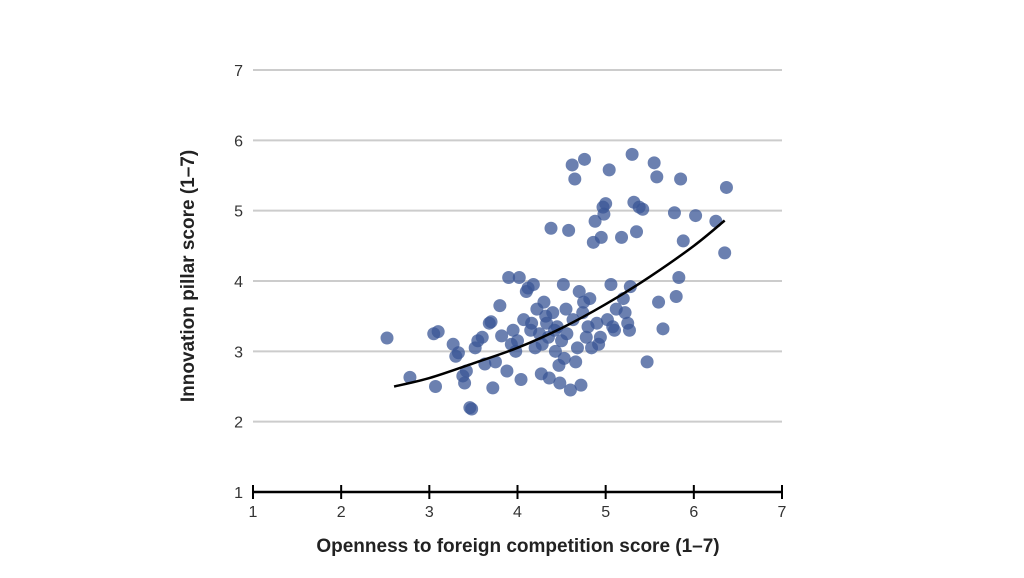  I want to click on y-tick-label-3: 3, so click(238, 352).